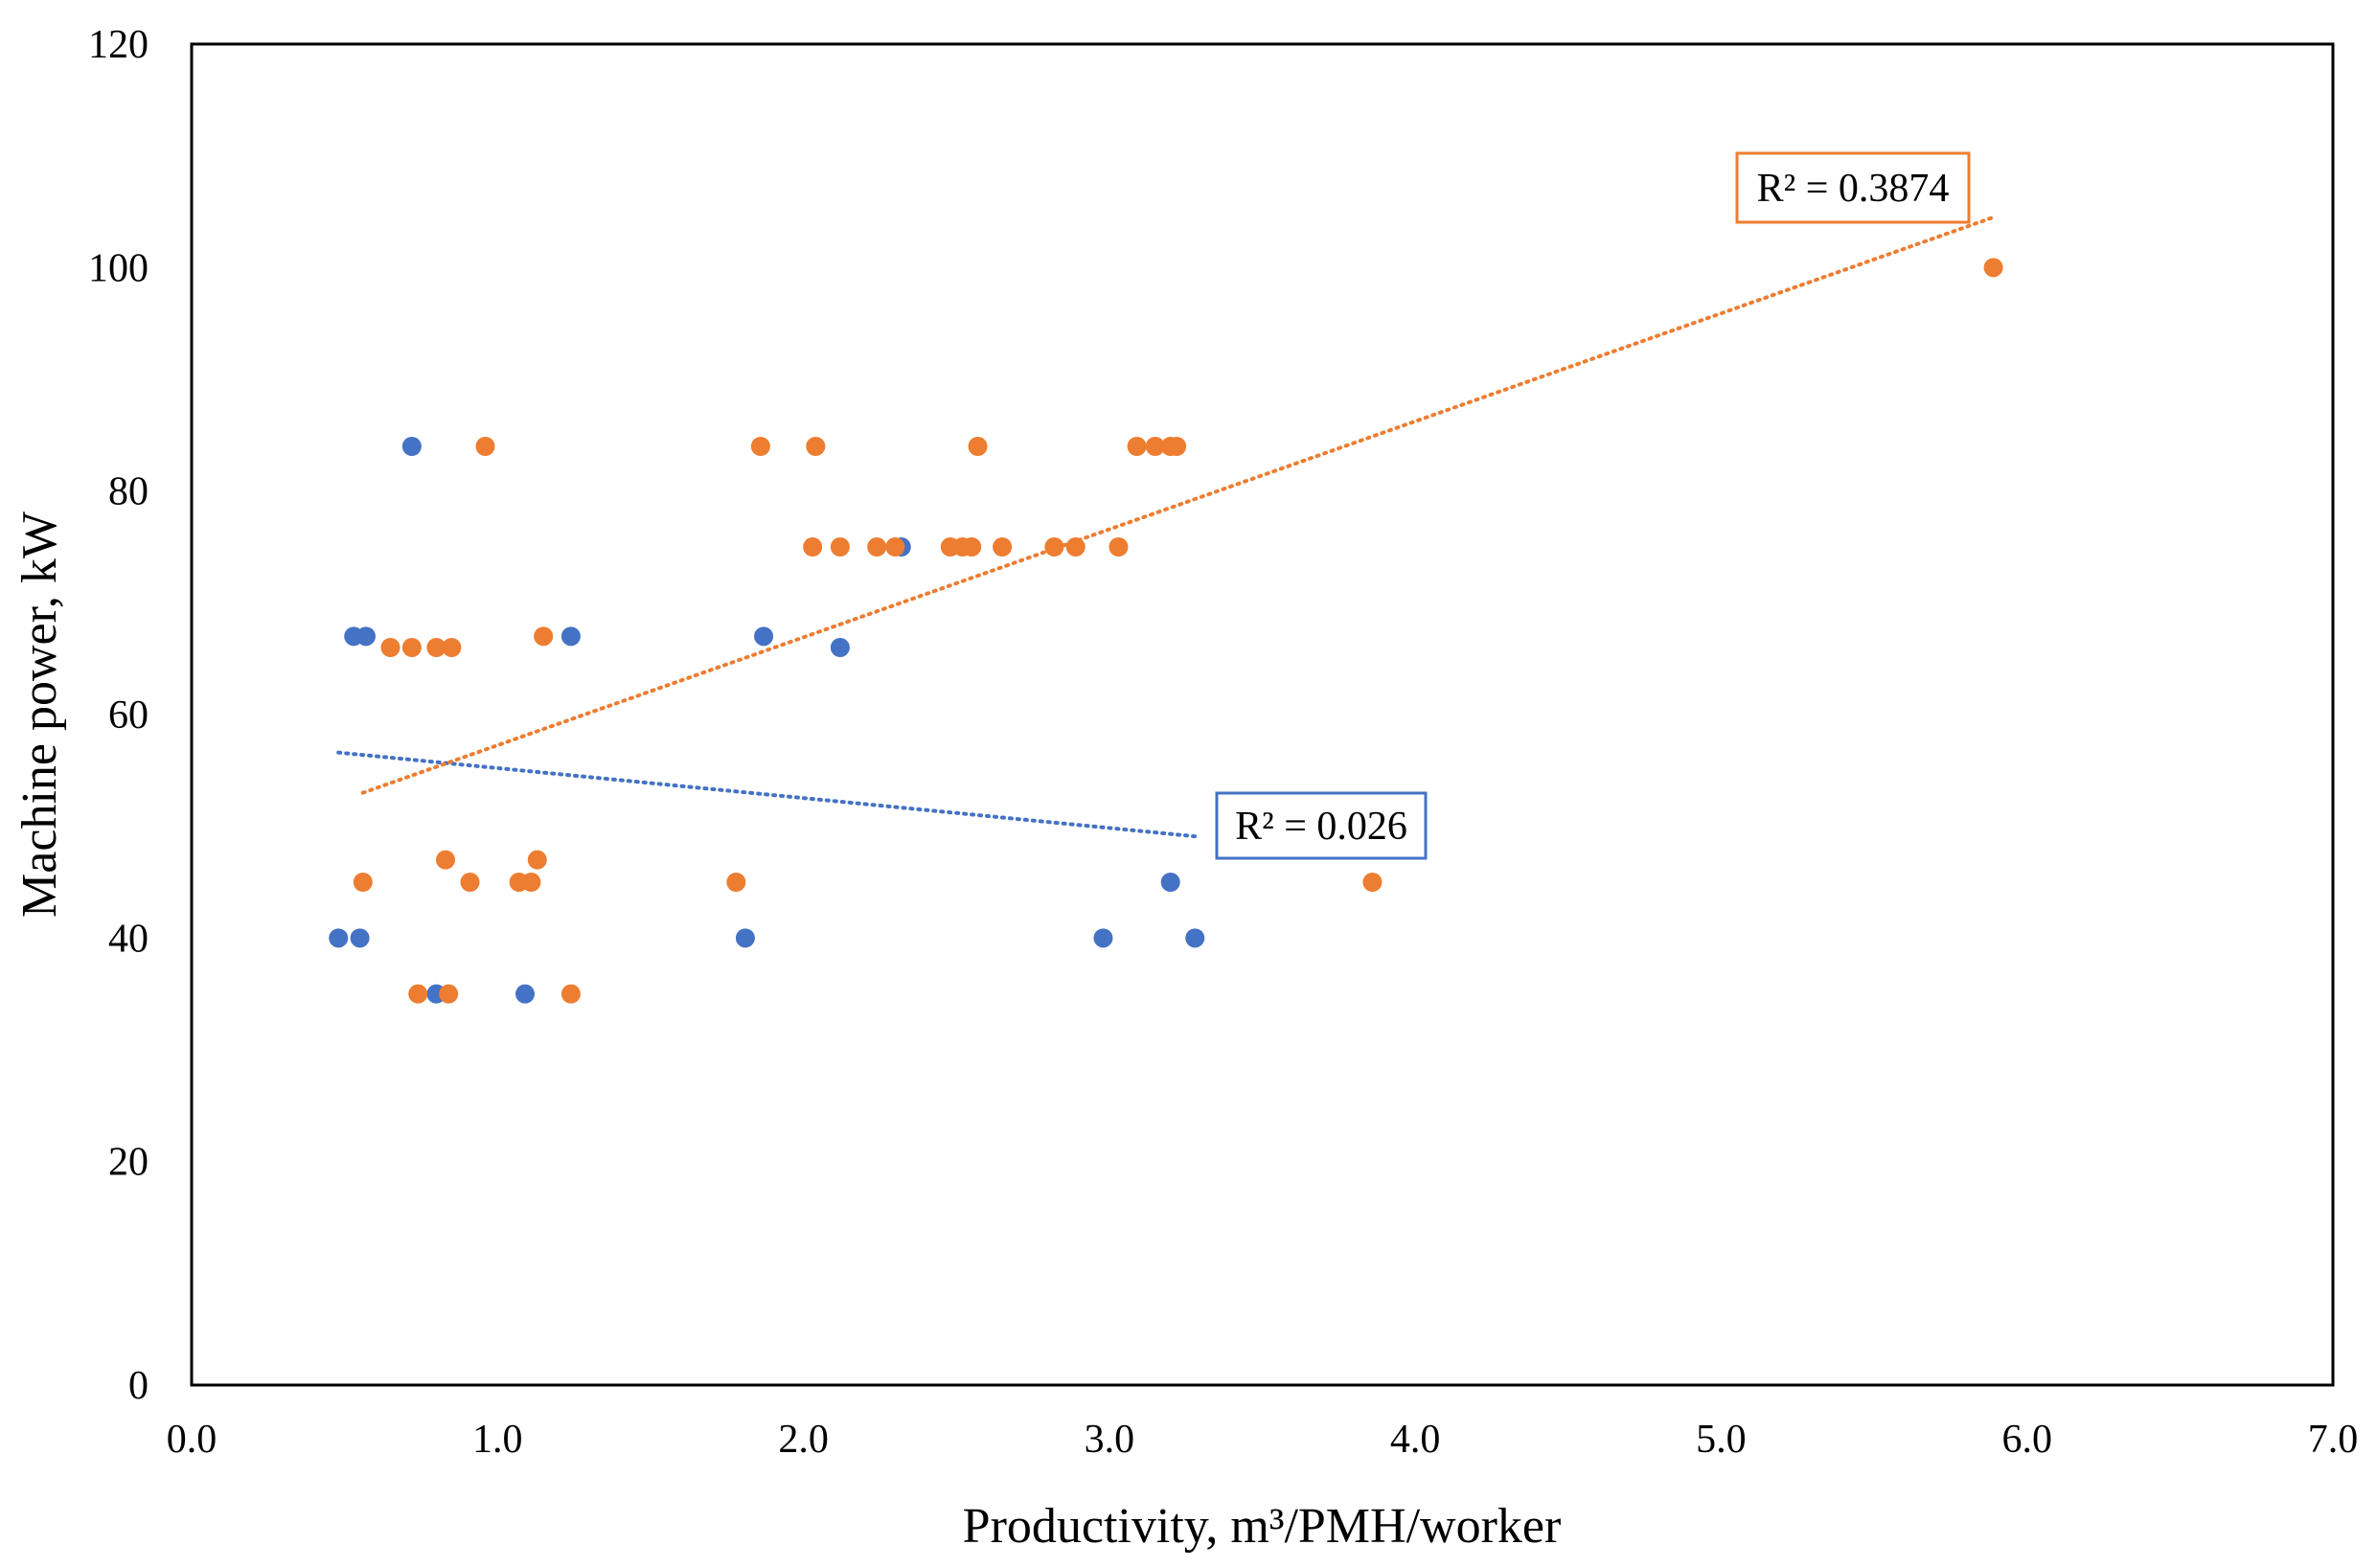 This screenshot has width=2377, height=1568. What do you see at coordinates (128, 492) in the screenshot?
I see `y-tick-label: 80` at bounding box center [128, 492].